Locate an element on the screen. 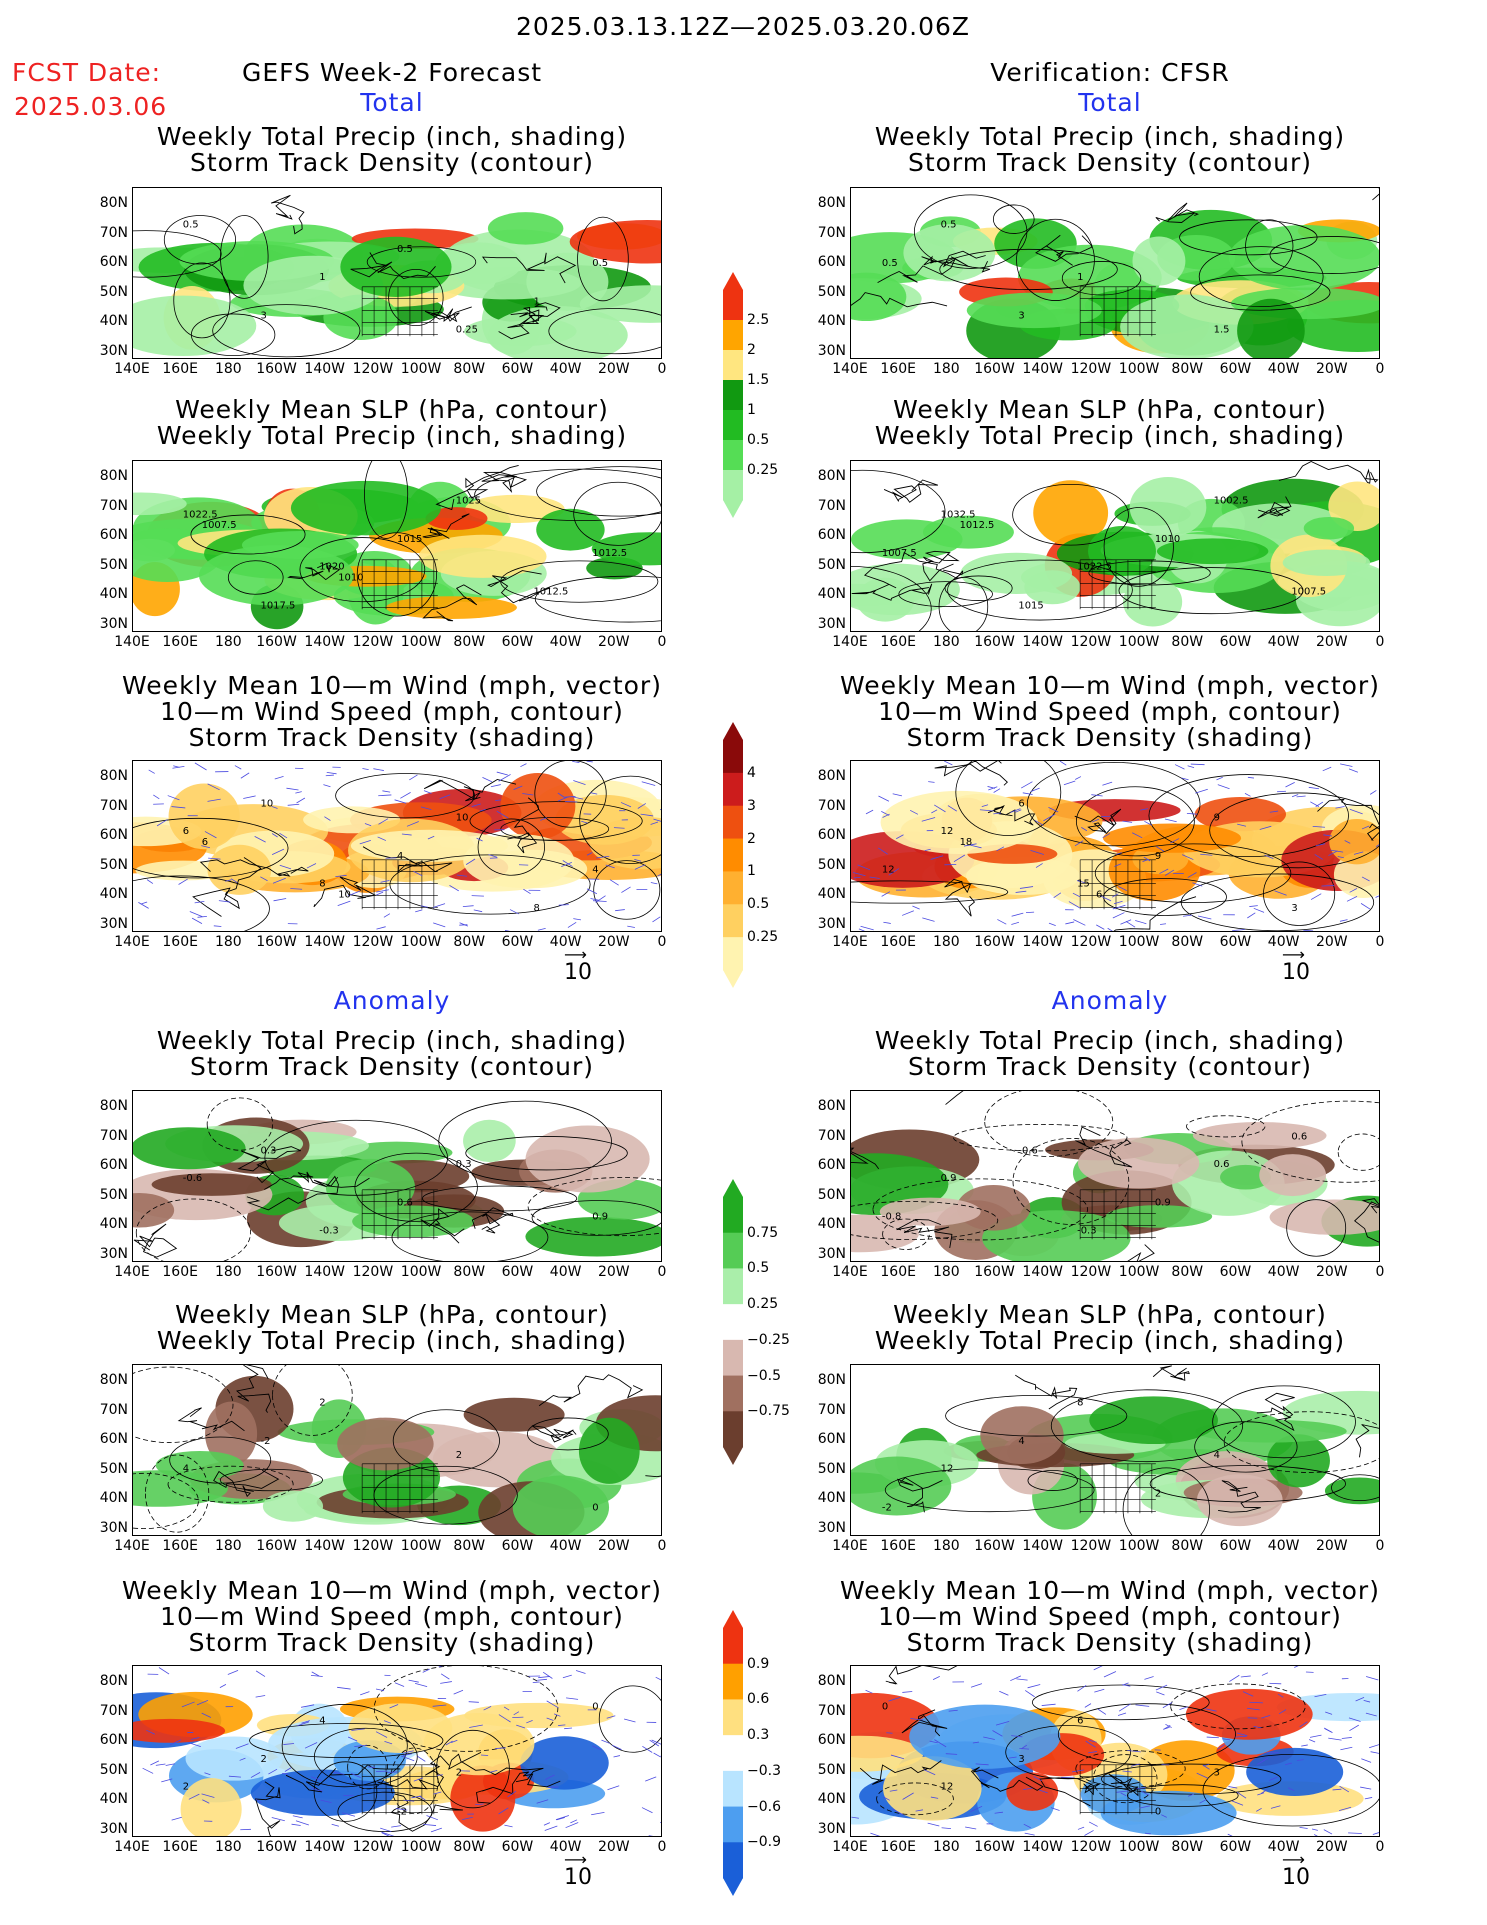 The width and height of the screenshot is (1487, 1925). contour-label: -0.3 is located at coordinates (1086, 1230).